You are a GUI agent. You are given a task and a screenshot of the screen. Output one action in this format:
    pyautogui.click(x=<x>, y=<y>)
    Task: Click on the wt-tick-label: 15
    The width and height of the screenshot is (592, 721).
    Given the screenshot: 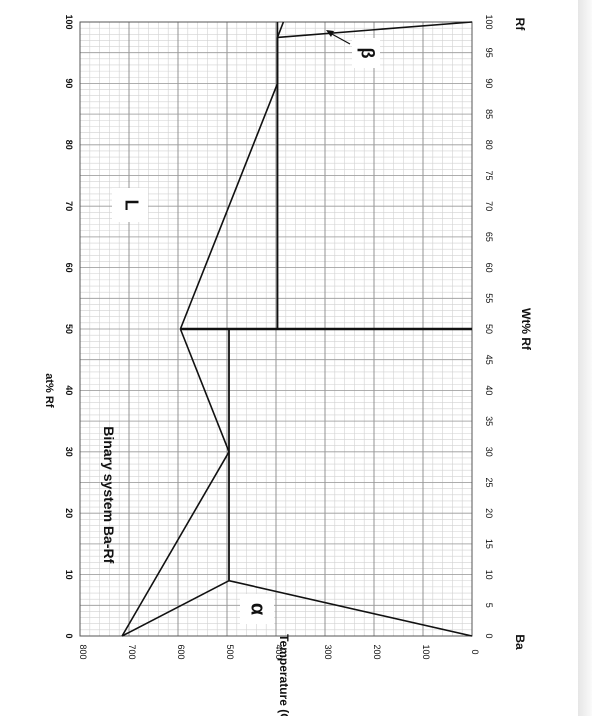 What is the action you would take?
    pyautogui.click(x=489, y=544)
    